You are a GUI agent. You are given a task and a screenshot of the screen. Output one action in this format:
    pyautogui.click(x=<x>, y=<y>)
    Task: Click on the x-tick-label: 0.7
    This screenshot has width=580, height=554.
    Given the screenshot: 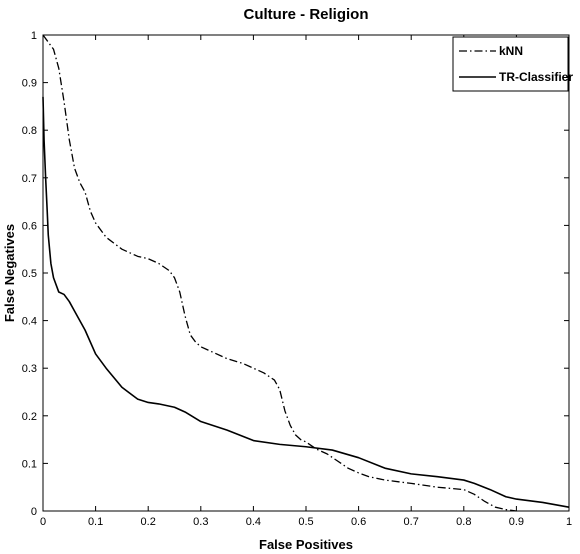 What is the action you would take?
    pyautogui.click(x=411, y=522)
    